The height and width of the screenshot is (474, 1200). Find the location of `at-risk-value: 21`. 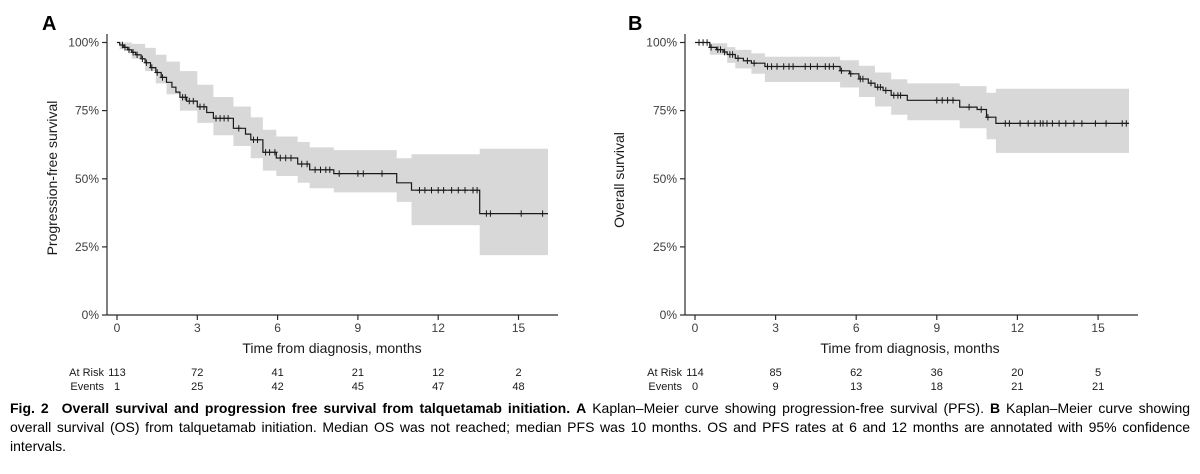

at-risk-value: 21 is located at coordinates (358, 373).